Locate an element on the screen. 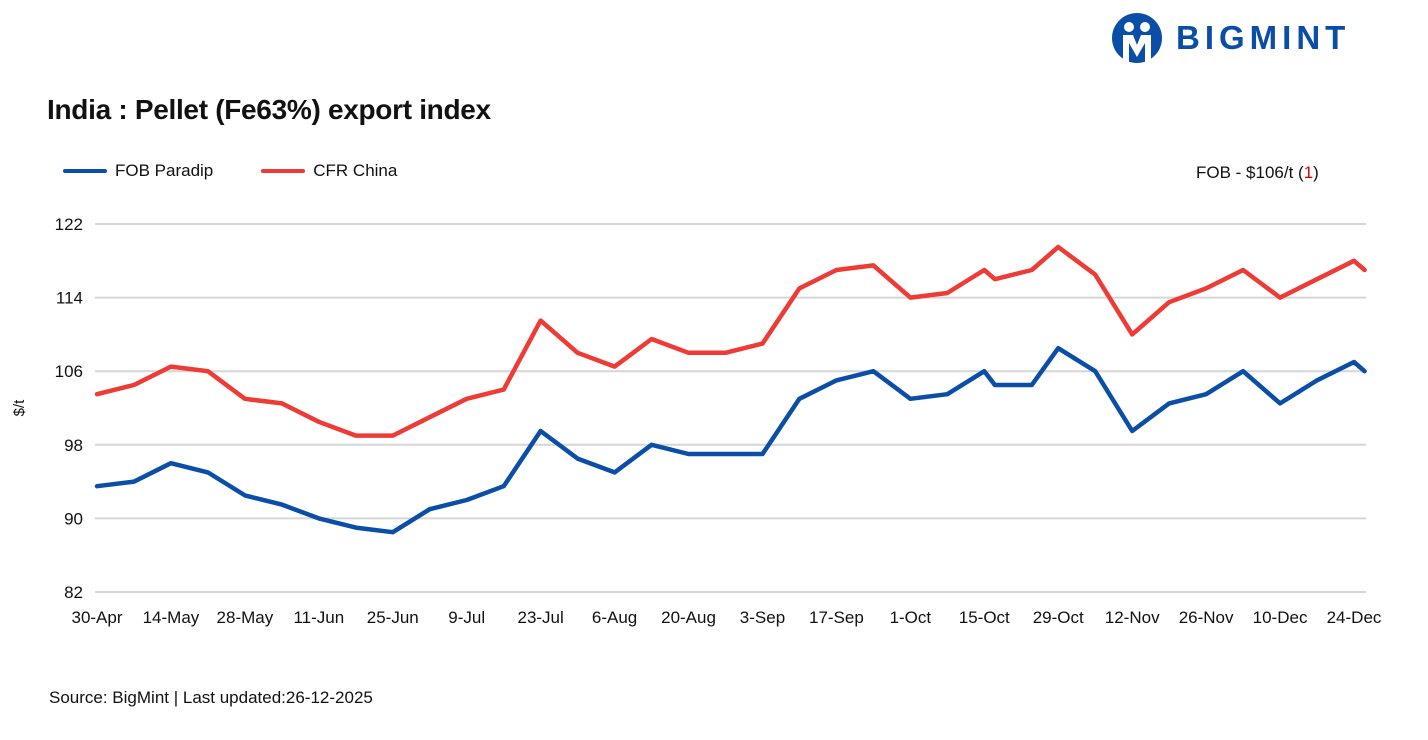  x-tick-label: 29-Oct is located at coordinates (1058, 617).